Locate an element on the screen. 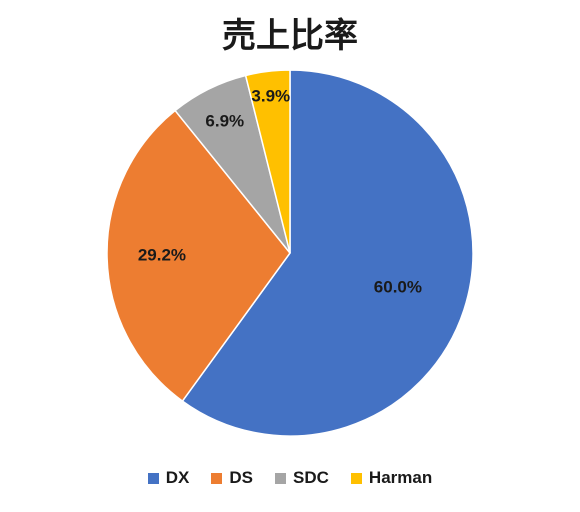  data-label-harman: 3.9% is located at coordinates (270, 95).